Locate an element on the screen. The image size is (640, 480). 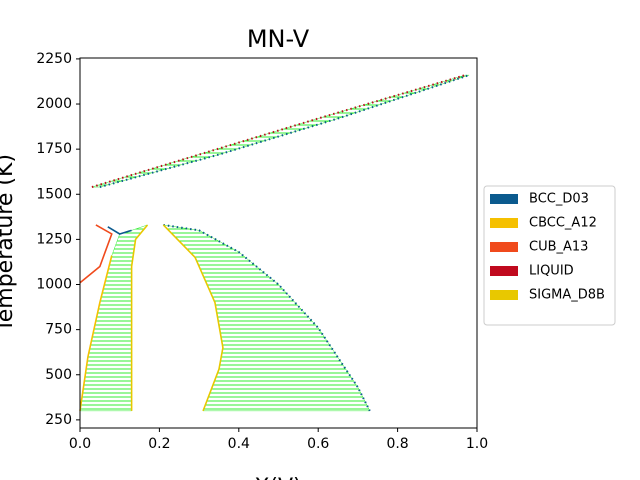
legend-label: CBCC_A12 is located at coordinates (563, 223).